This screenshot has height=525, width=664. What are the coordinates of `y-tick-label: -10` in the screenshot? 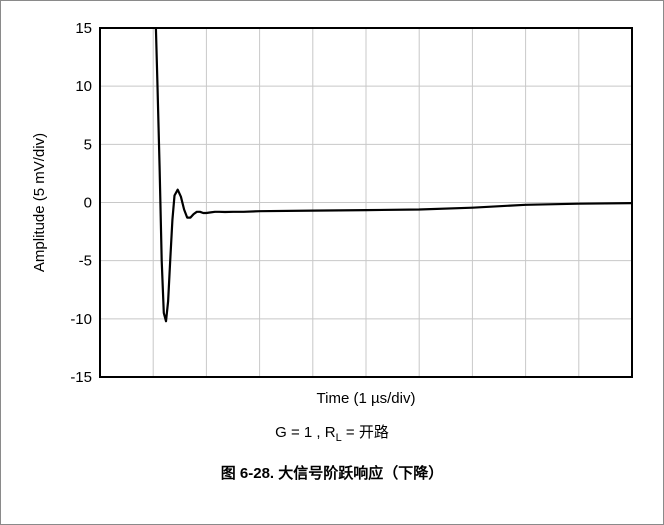 It's located at (81, 319).